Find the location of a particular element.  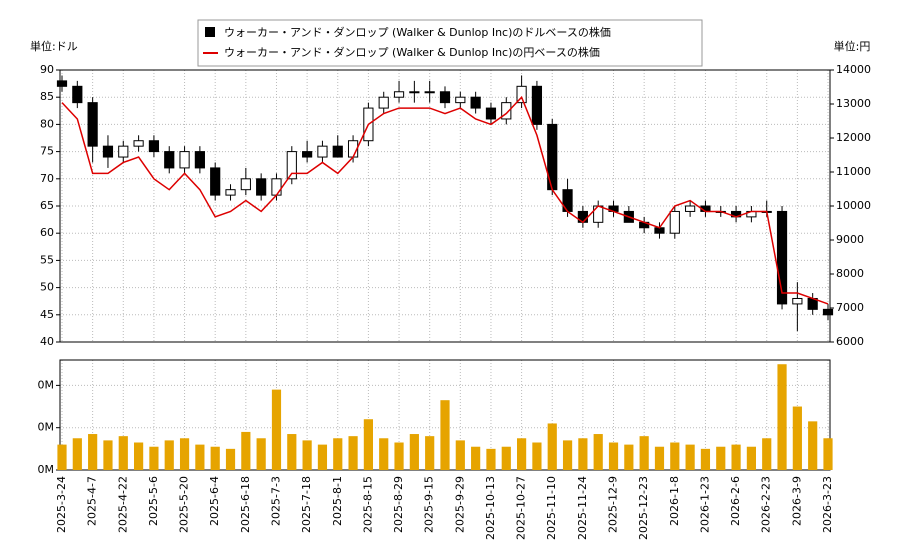

x-tick-label: 2026-1-8 is located at coordinates (674, 501).